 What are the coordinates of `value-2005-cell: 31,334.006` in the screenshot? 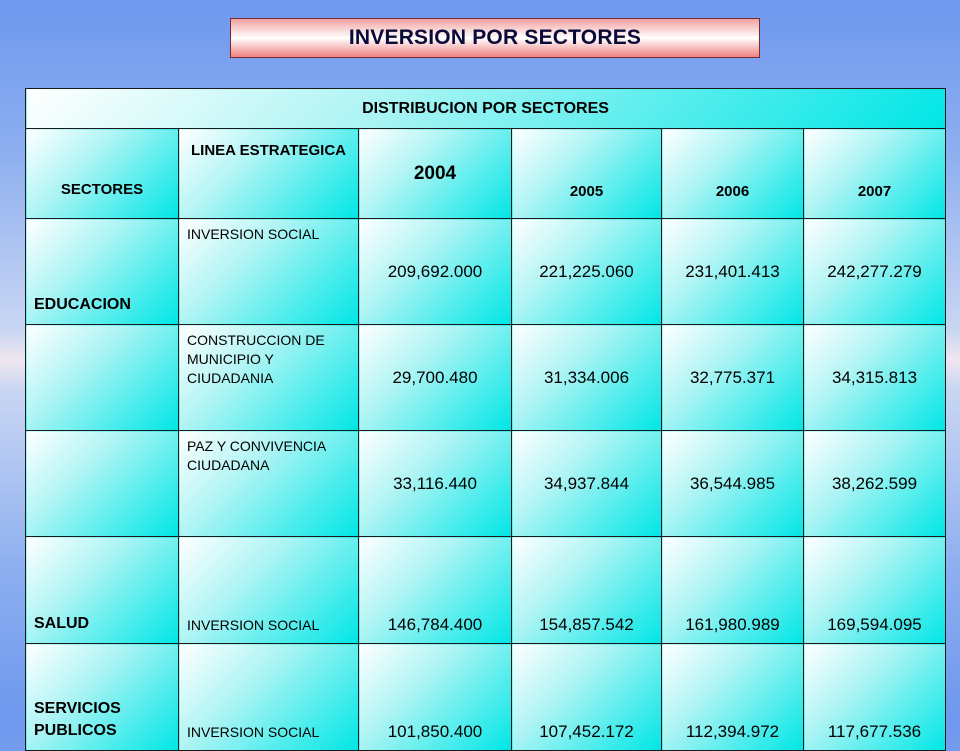 It's located at (586, 377).